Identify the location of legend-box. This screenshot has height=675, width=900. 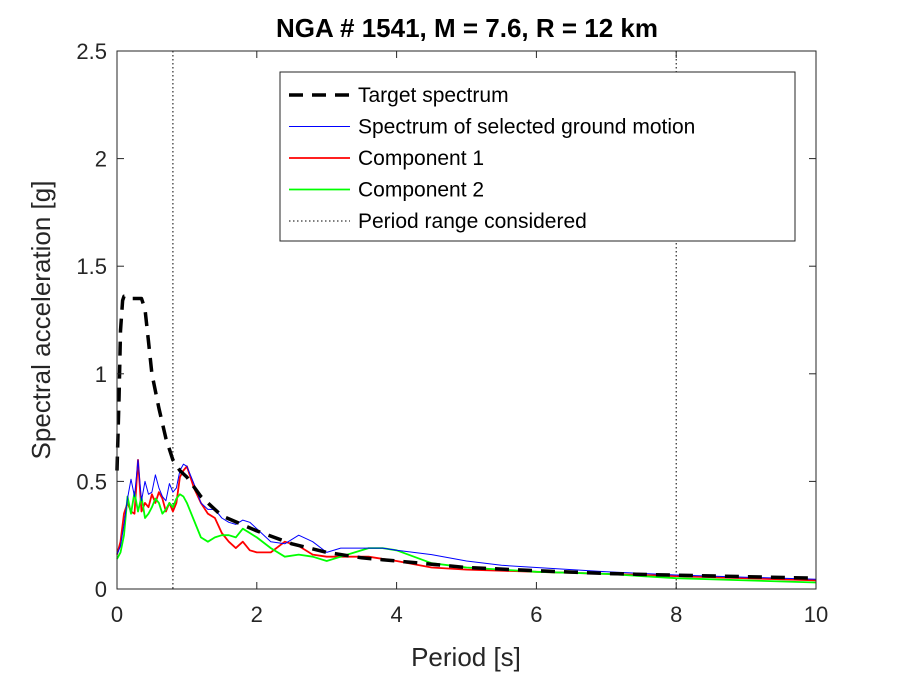
(537, 156).